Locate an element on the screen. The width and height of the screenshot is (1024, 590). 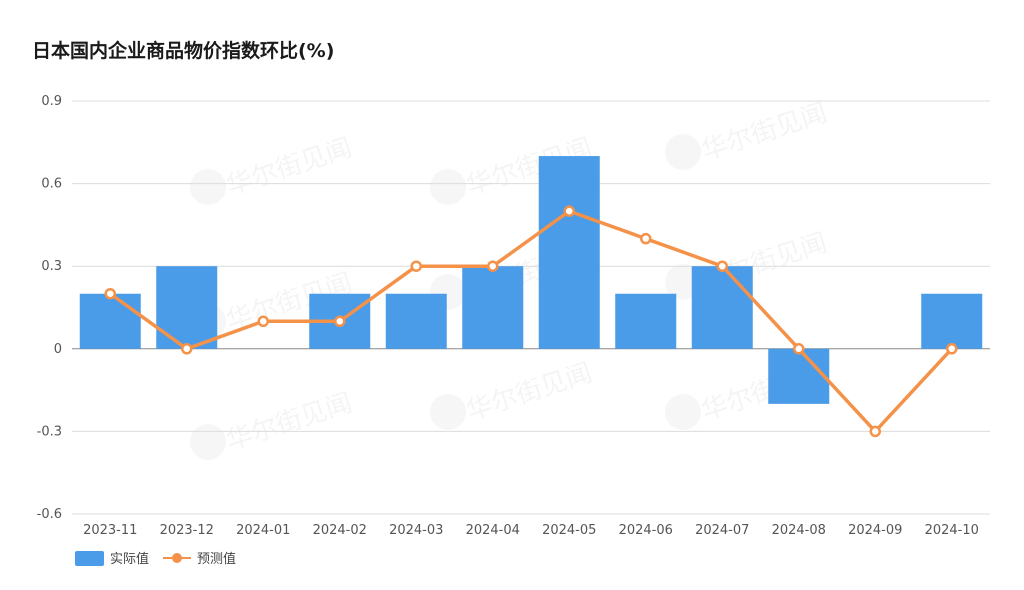
legend-swatch-forecast-dot is located at coordinates (177, 558).